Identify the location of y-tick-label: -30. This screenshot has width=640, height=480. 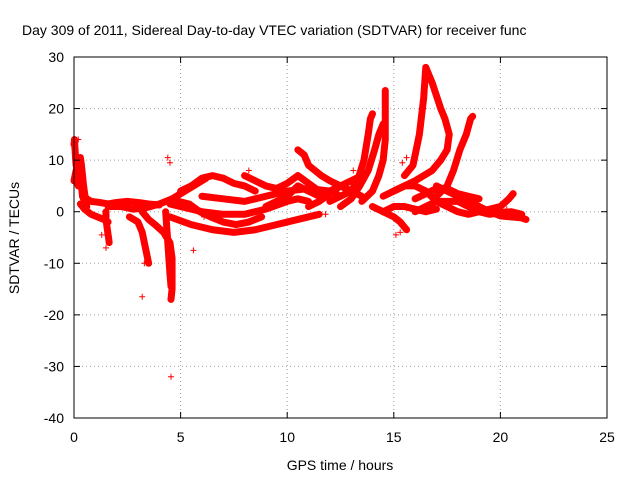
(54, 366).